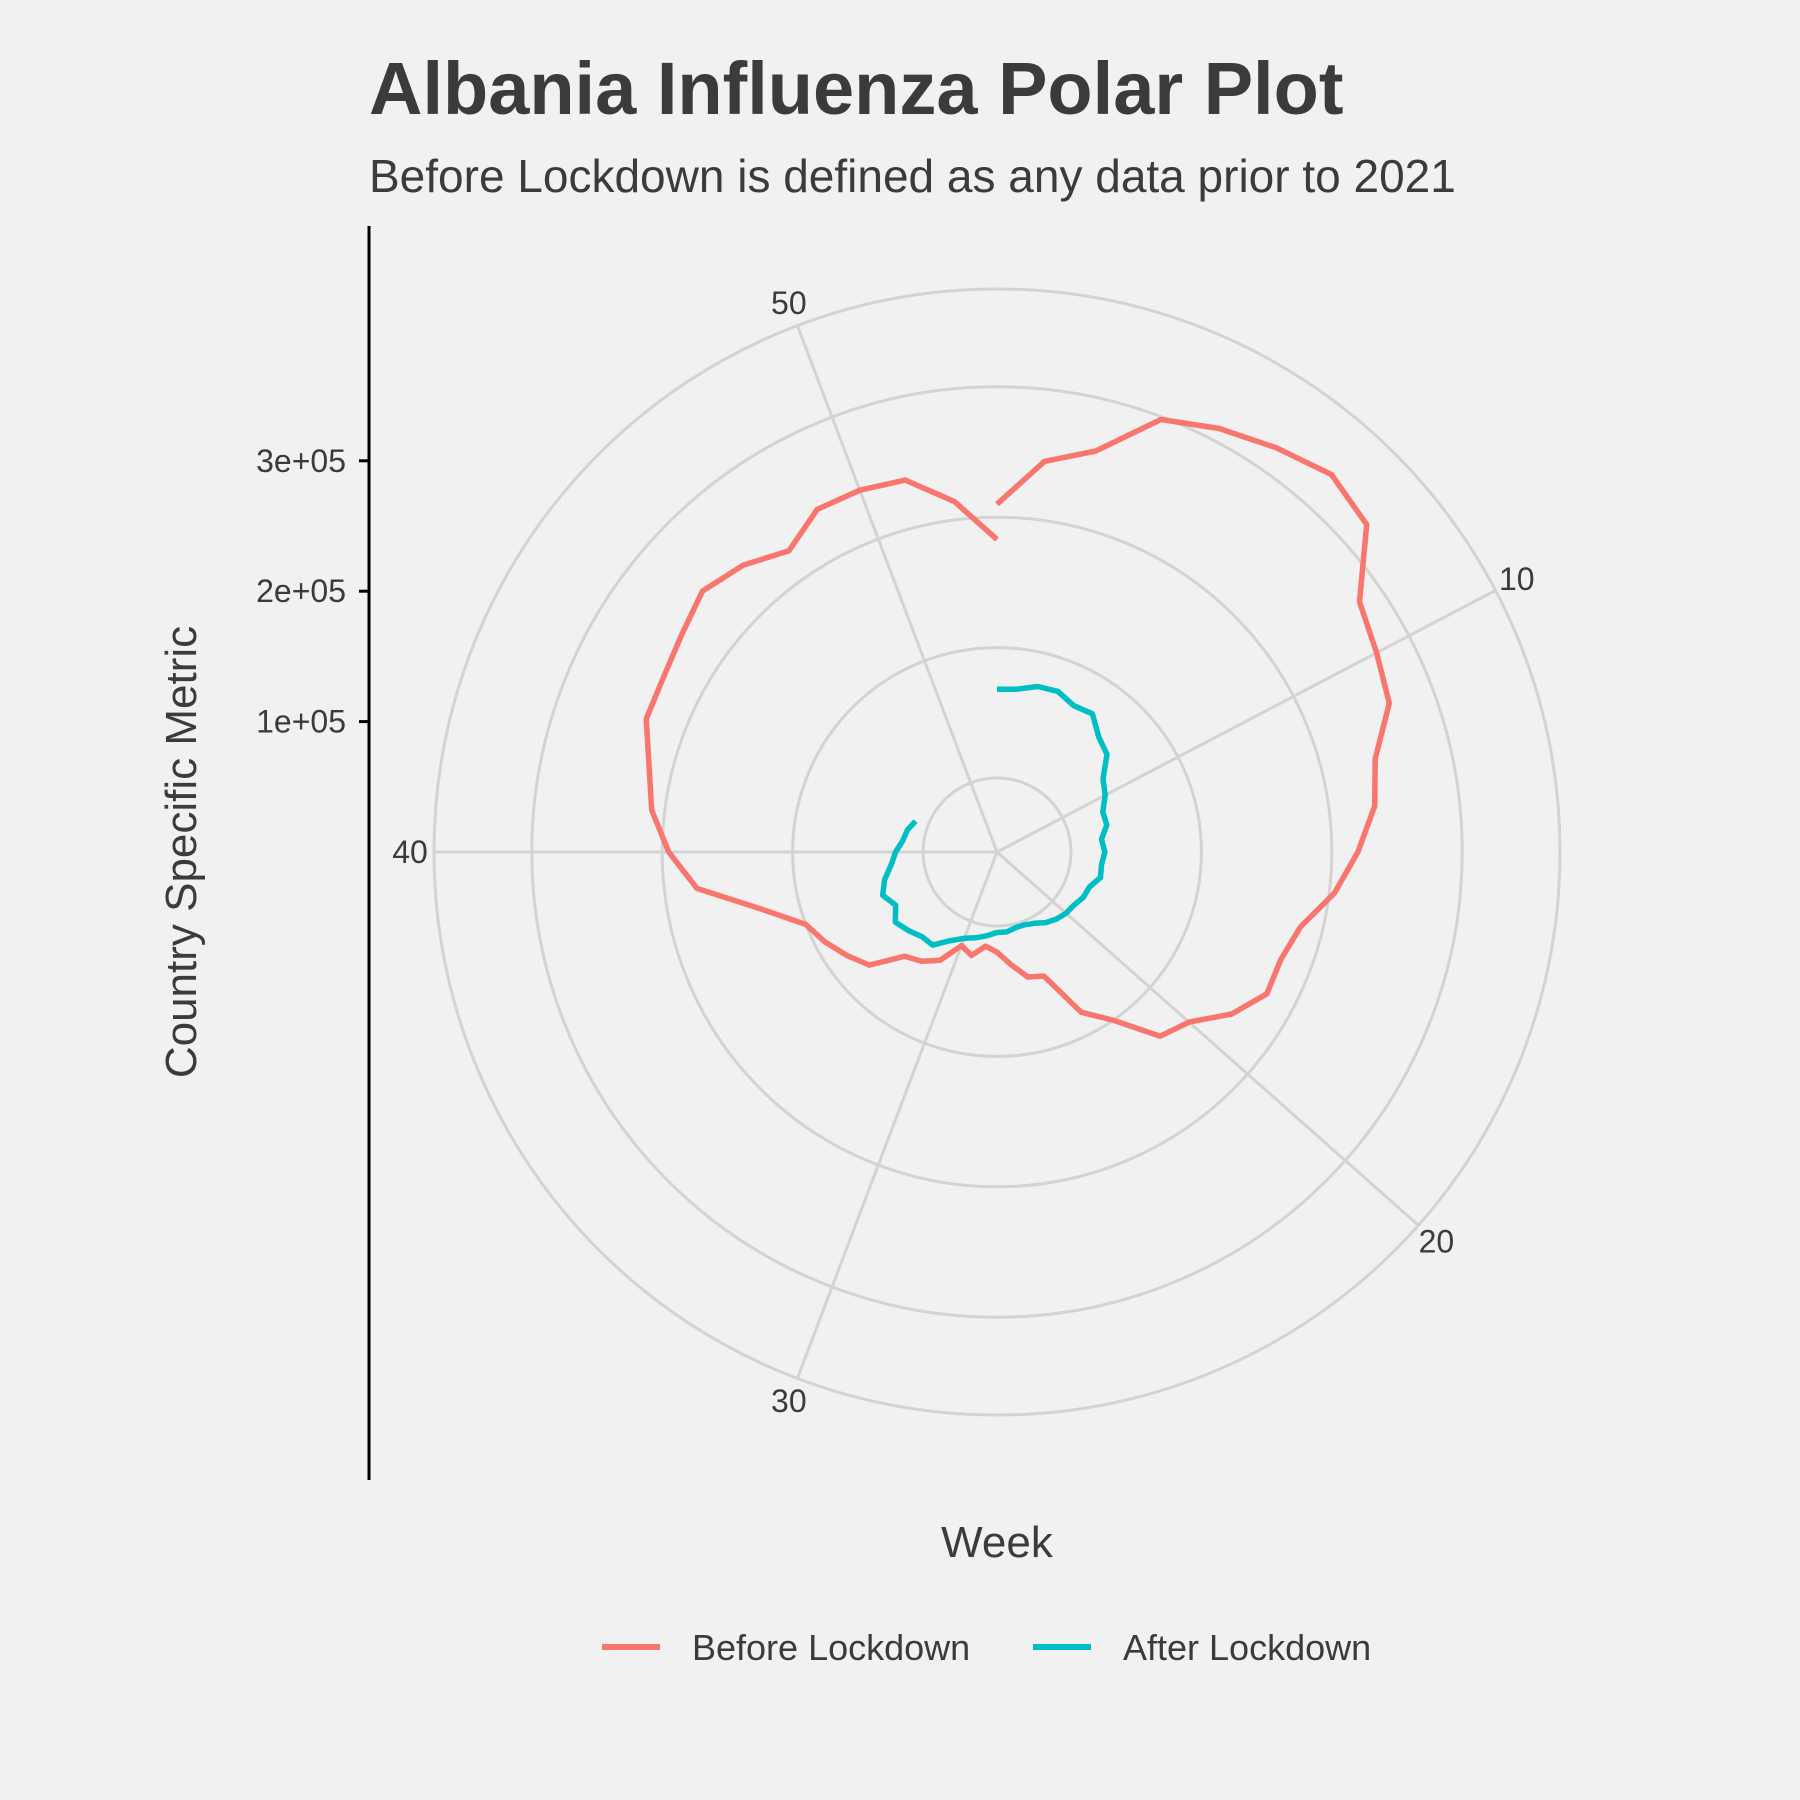 The width and height of the screenshot is (1800, 1800). I want to click on series-line-after-lockdown, so click(994, 815).